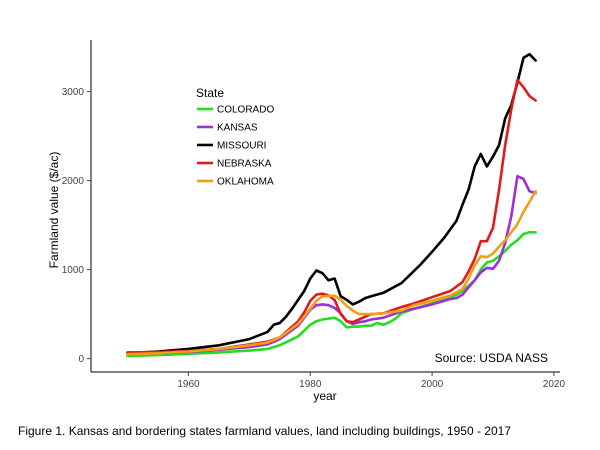 The width and height of the screenshot is (600, 450). What do you see at coordinates (491, 358) in the screenshot?
I see `source-annotation: Source: USDA NASS` at bounding box center [491, 358].